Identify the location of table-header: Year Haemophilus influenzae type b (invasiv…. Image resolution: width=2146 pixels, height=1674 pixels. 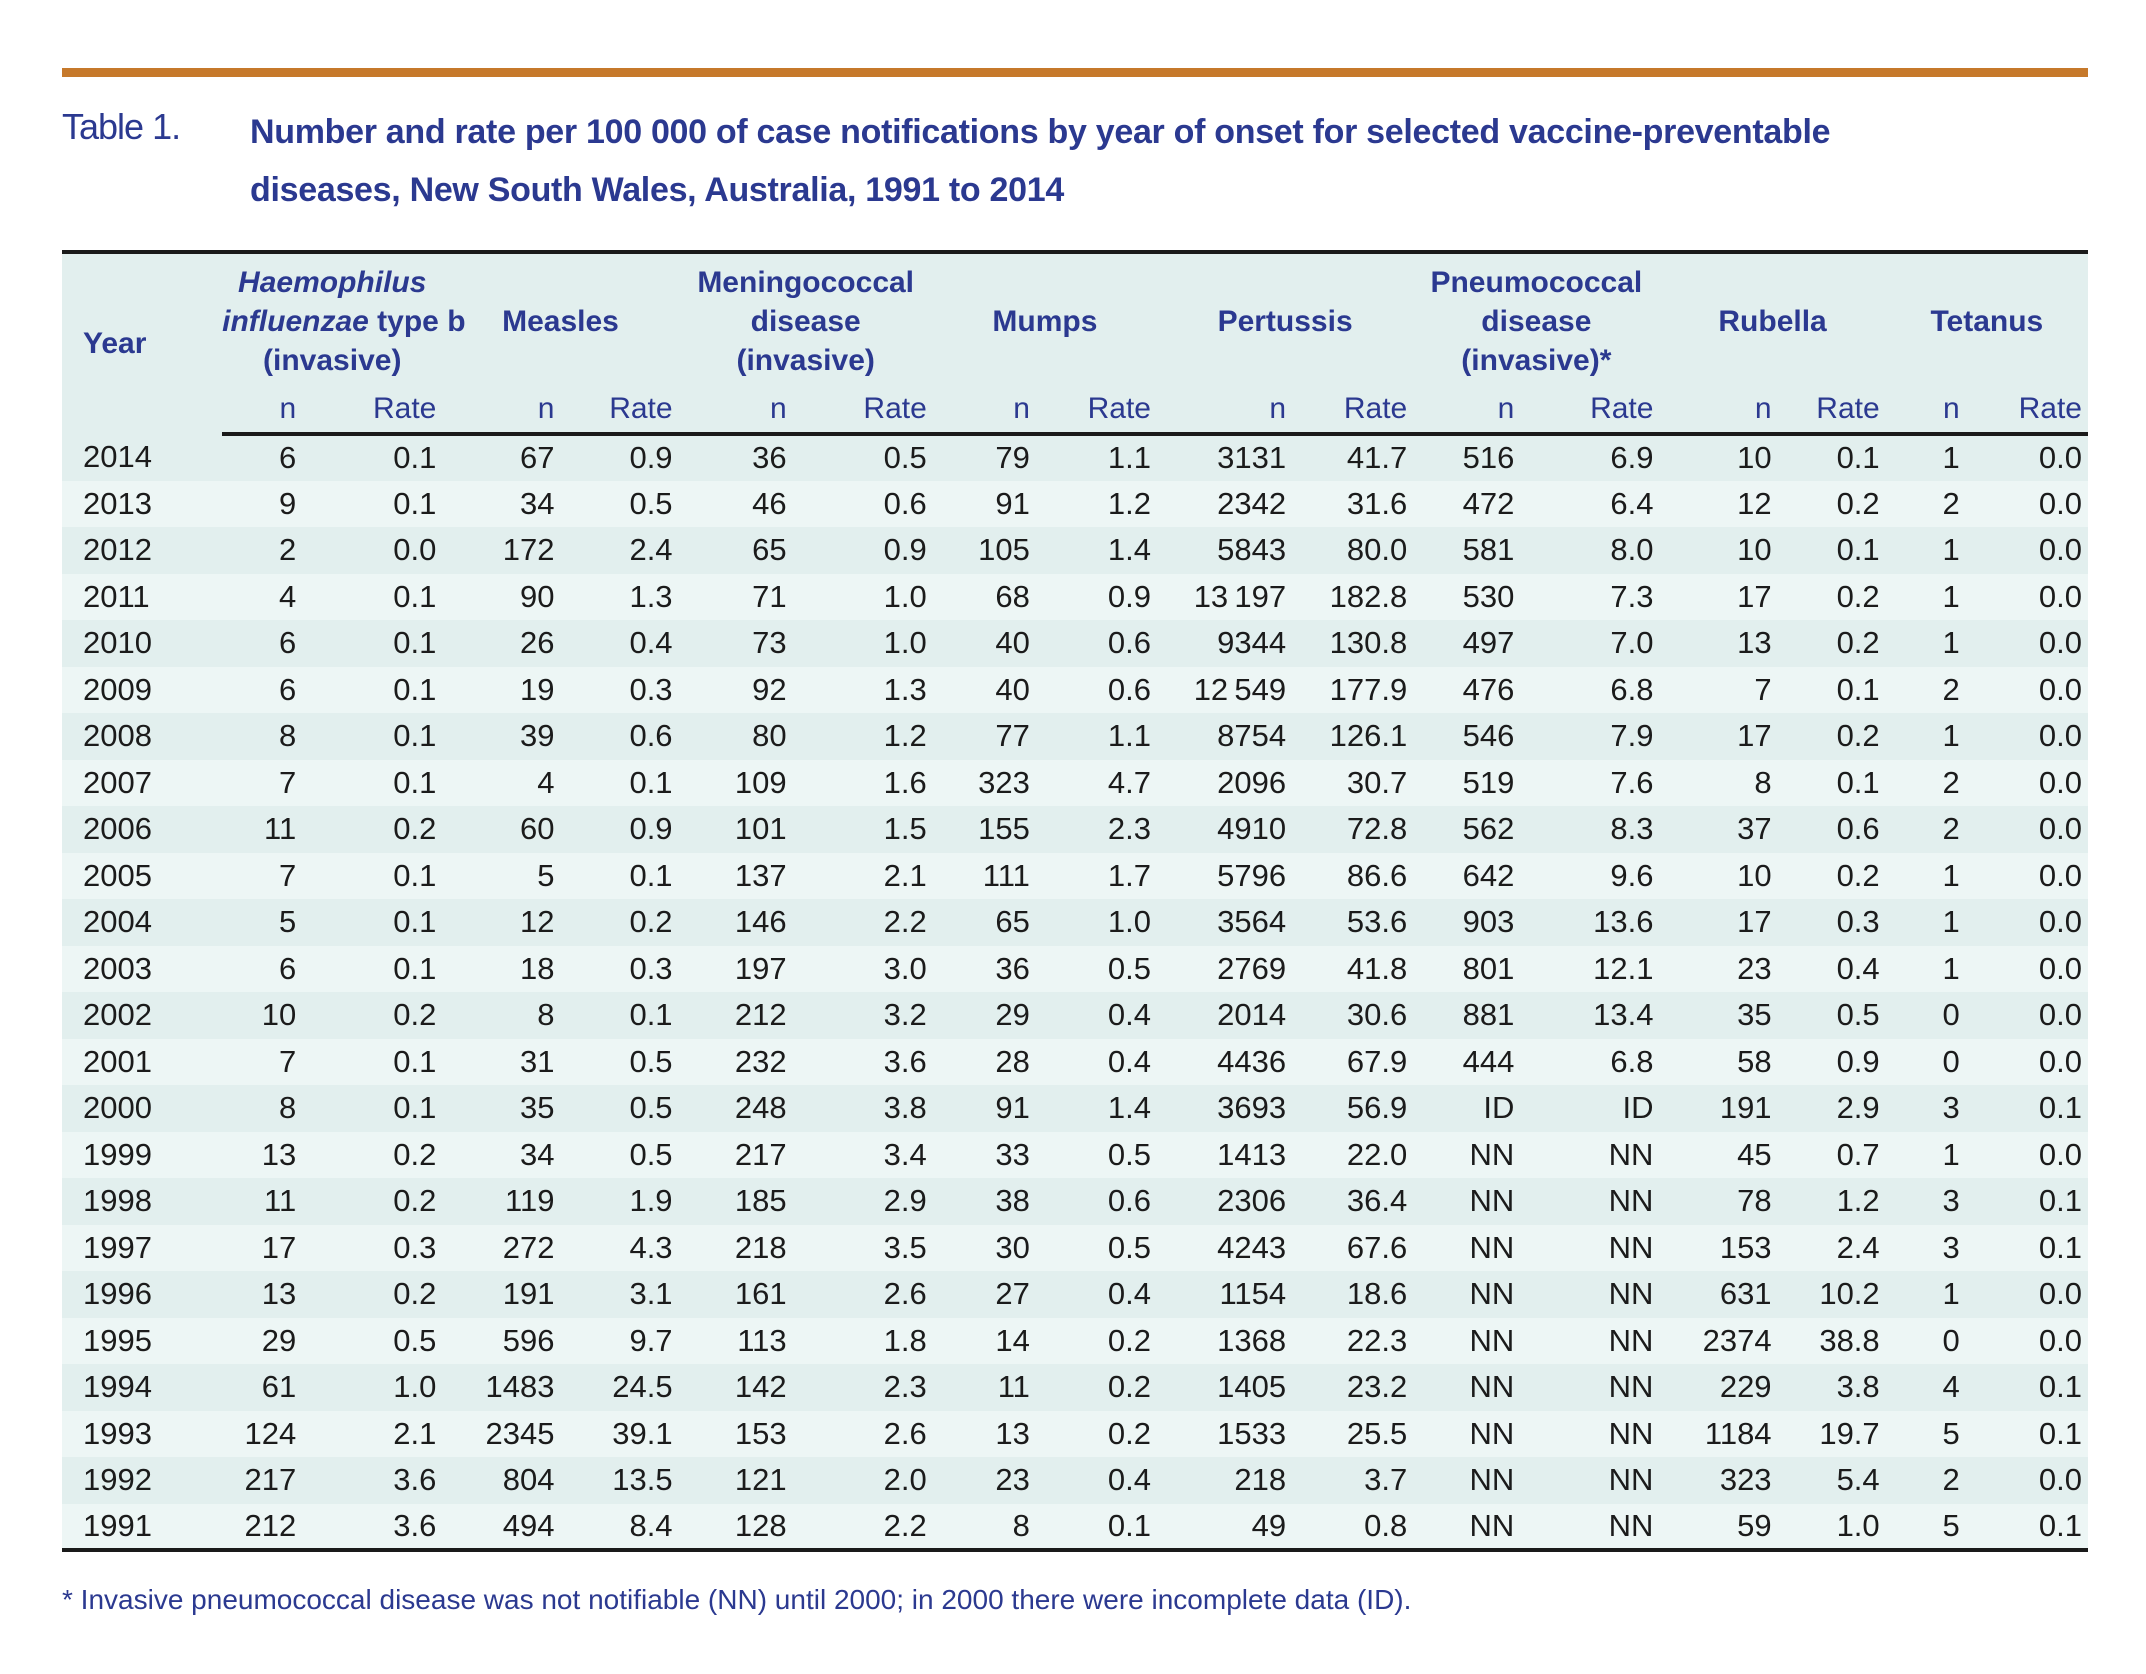
(1075, 344).